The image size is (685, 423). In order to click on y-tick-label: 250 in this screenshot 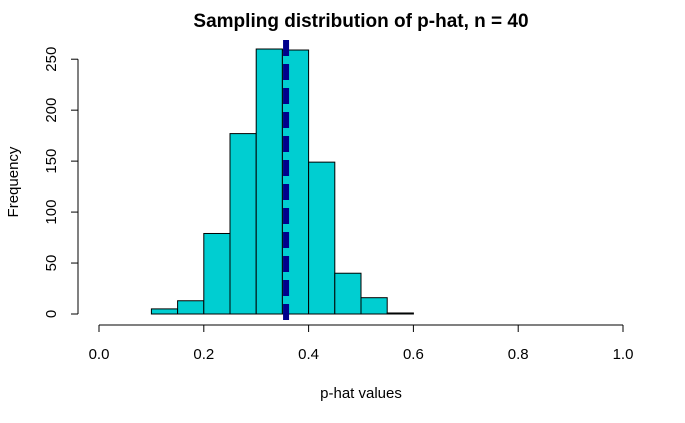, I will do `click(51, 59)`.